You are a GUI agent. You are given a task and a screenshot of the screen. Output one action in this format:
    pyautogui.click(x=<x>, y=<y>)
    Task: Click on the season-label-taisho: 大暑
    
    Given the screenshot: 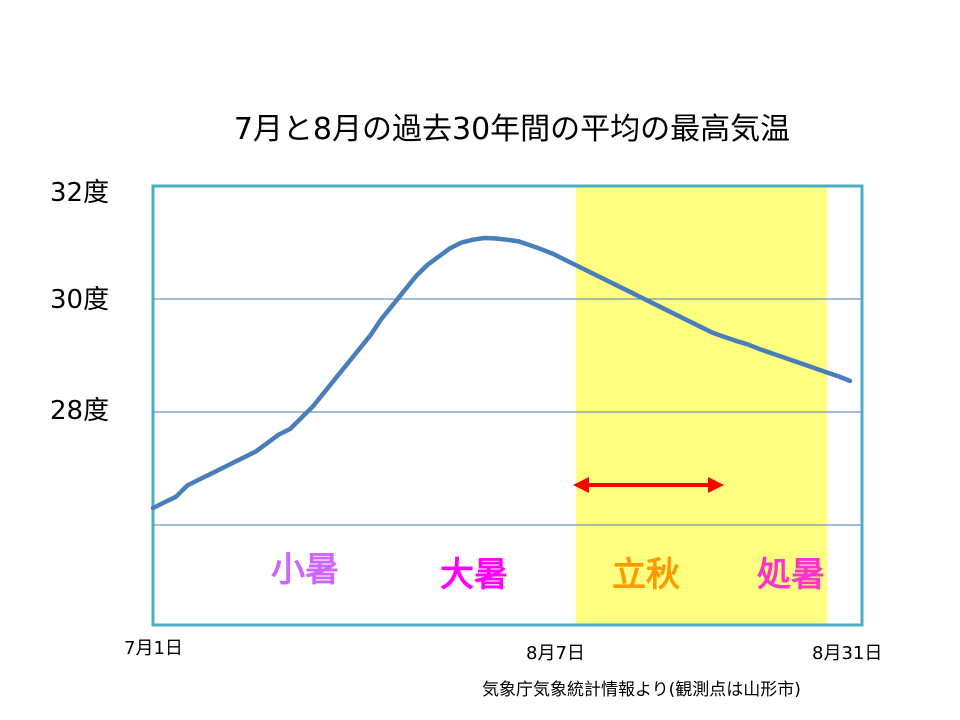 What is the action you would take?
    pyautogui.click(x=474, y=575)
    